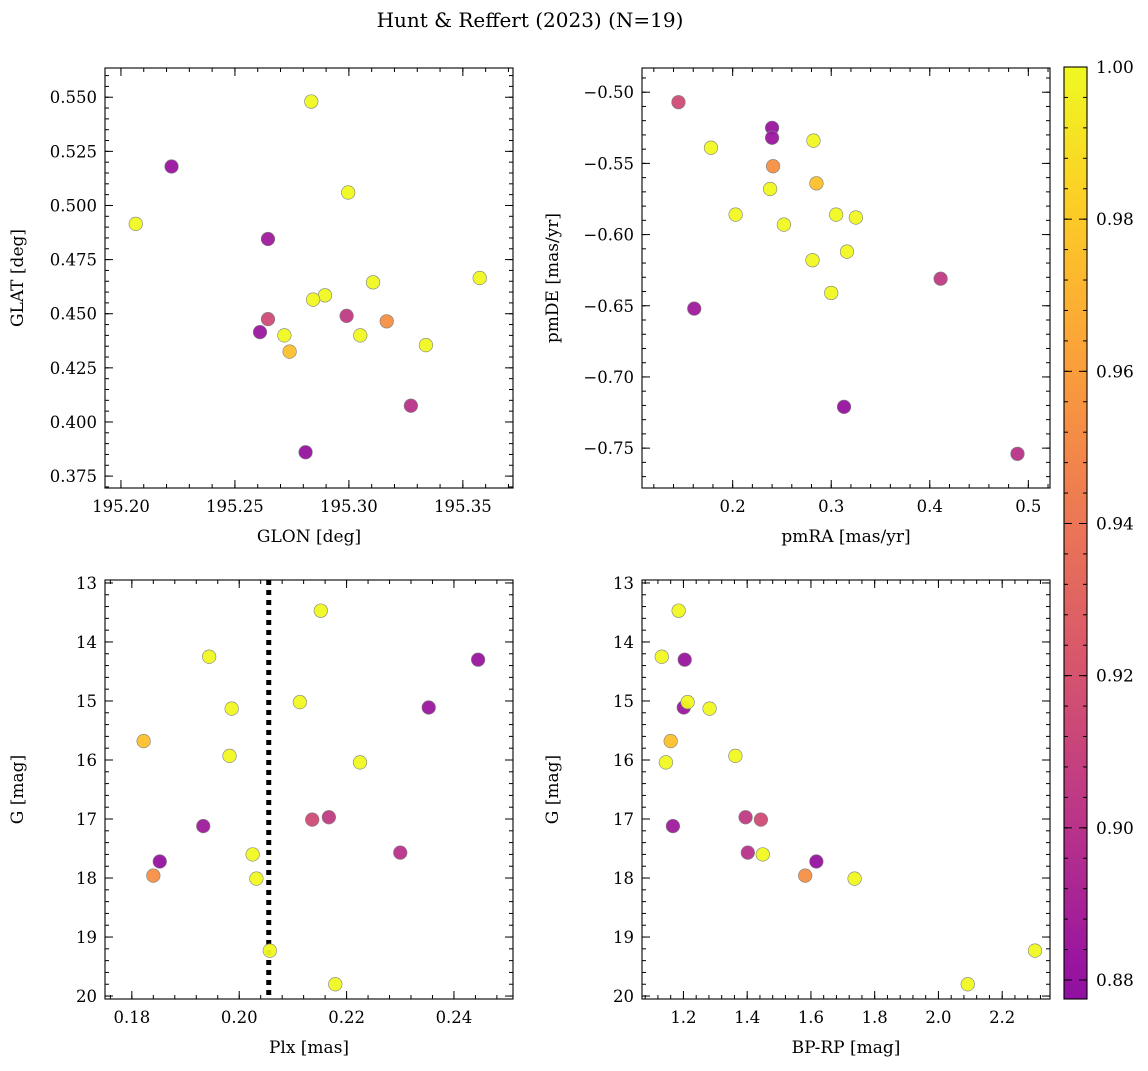  Describe the element at coordinates (846, 1048) in the screenshot. I see `x-axis-label: BP-RP [mag]` at that location.